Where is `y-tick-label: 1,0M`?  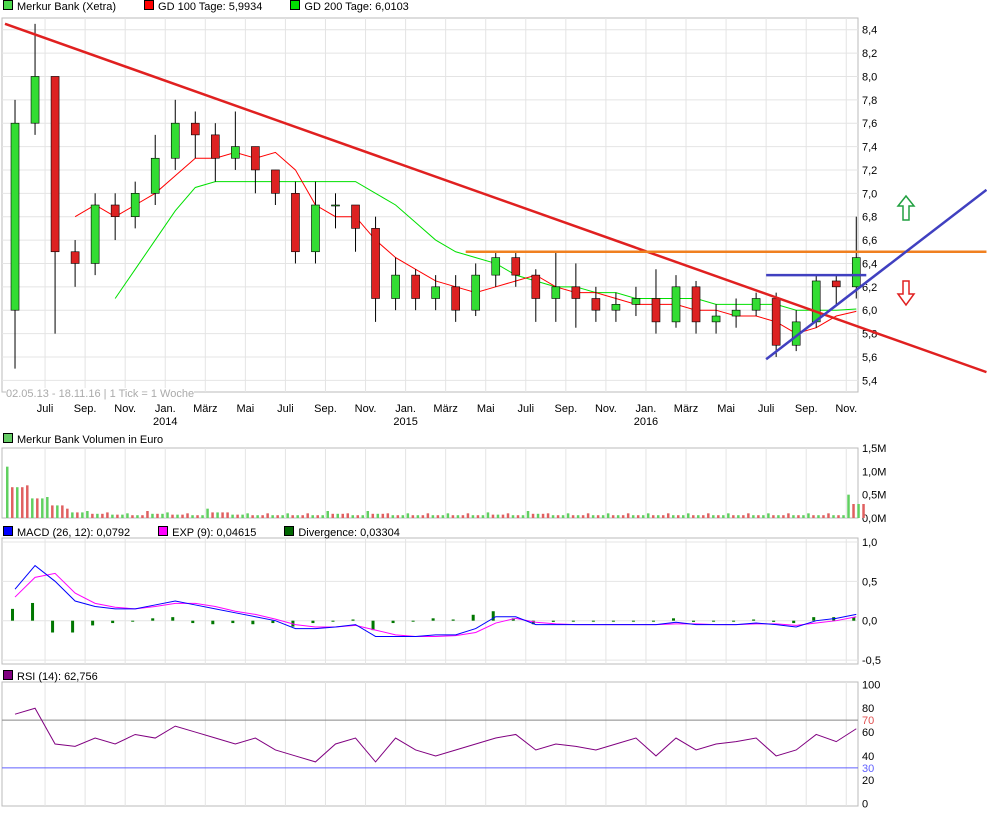
y-tick-label: 1,0M is located at coordinates (874, 472).